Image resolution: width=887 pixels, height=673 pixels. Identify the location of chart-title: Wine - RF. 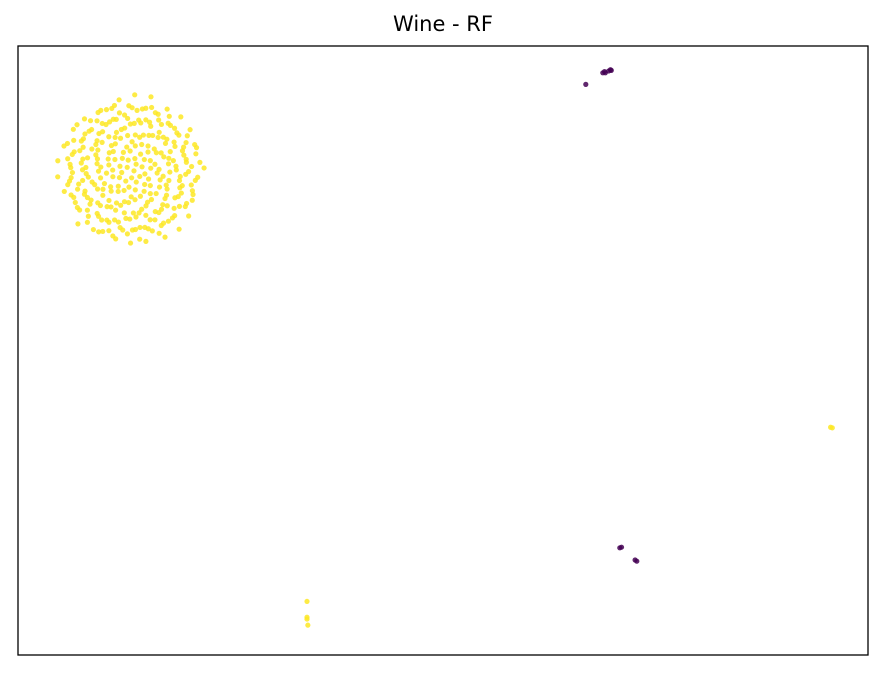
(443, 24).